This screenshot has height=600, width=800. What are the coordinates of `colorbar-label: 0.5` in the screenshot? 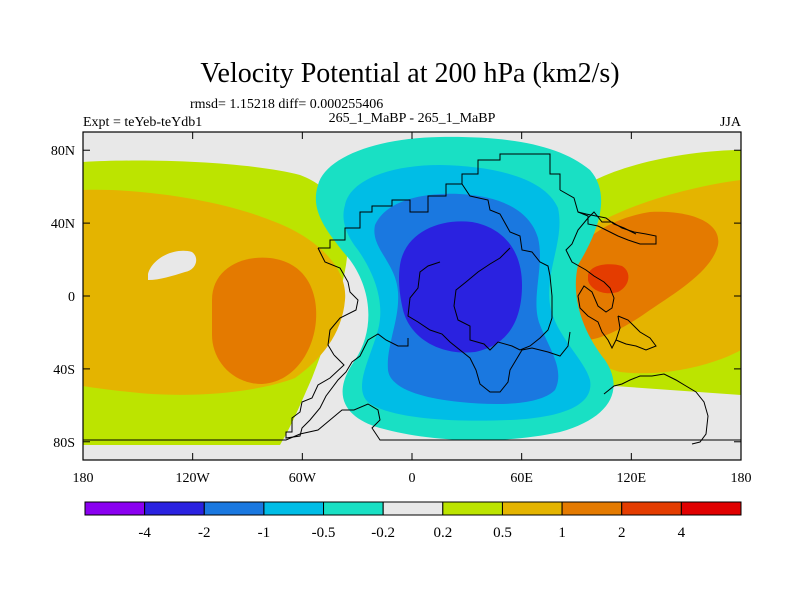 It's located at (502, 533).